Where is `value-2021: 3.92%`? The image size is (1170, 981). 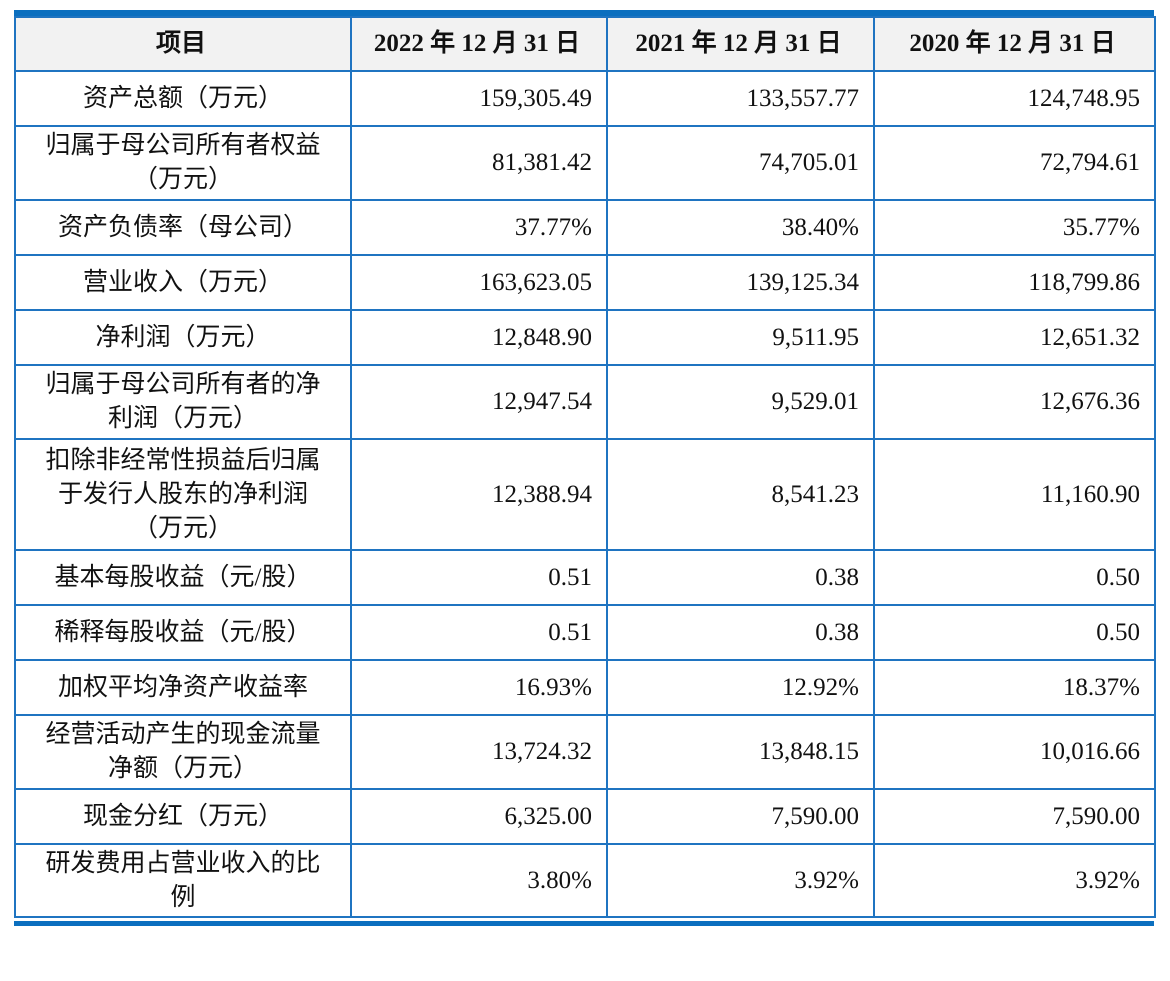 value-2021: 3.92% is located at coordinates (740, 880).